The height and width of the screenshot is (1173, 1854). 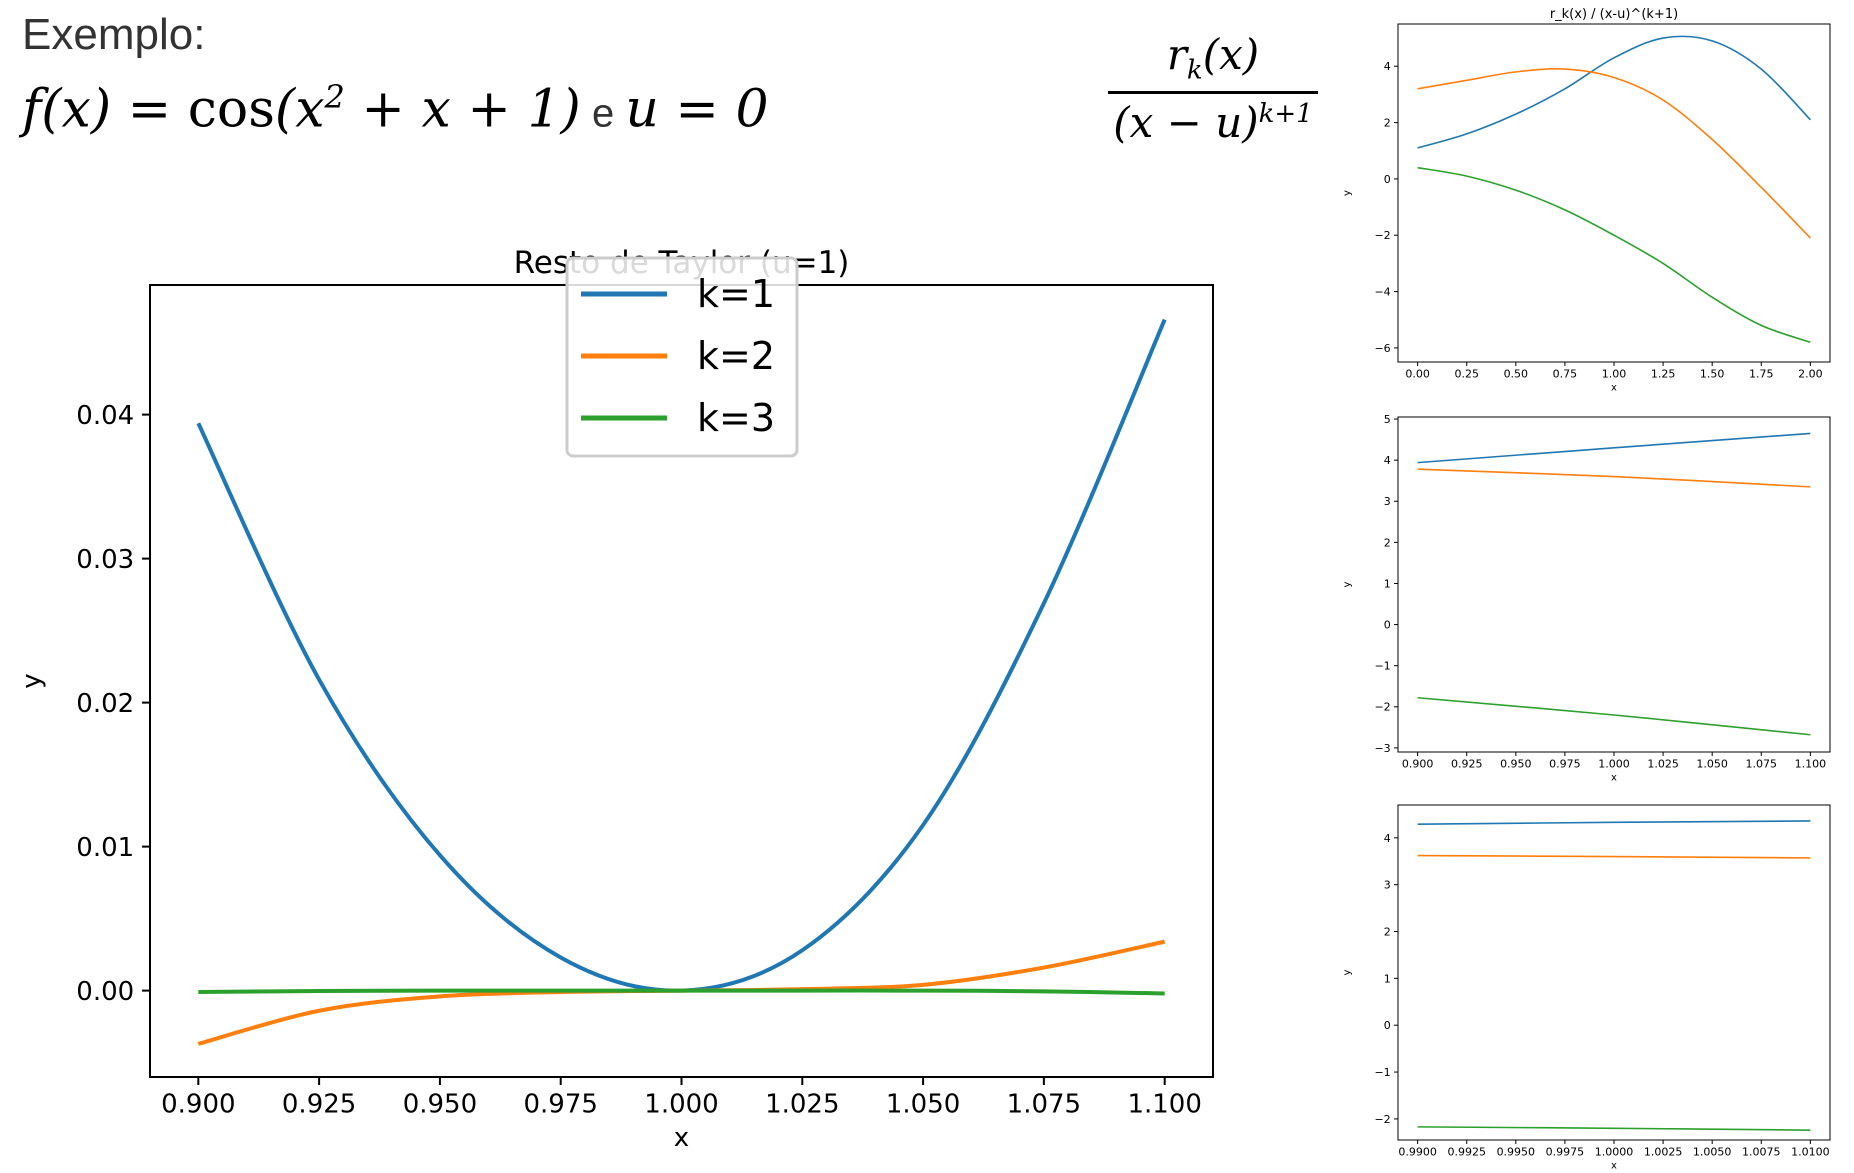 What do you see at coordinates (697, 109) in the screenshot?
I see `formula-u: u = 0` at bounding box center [697, 109].